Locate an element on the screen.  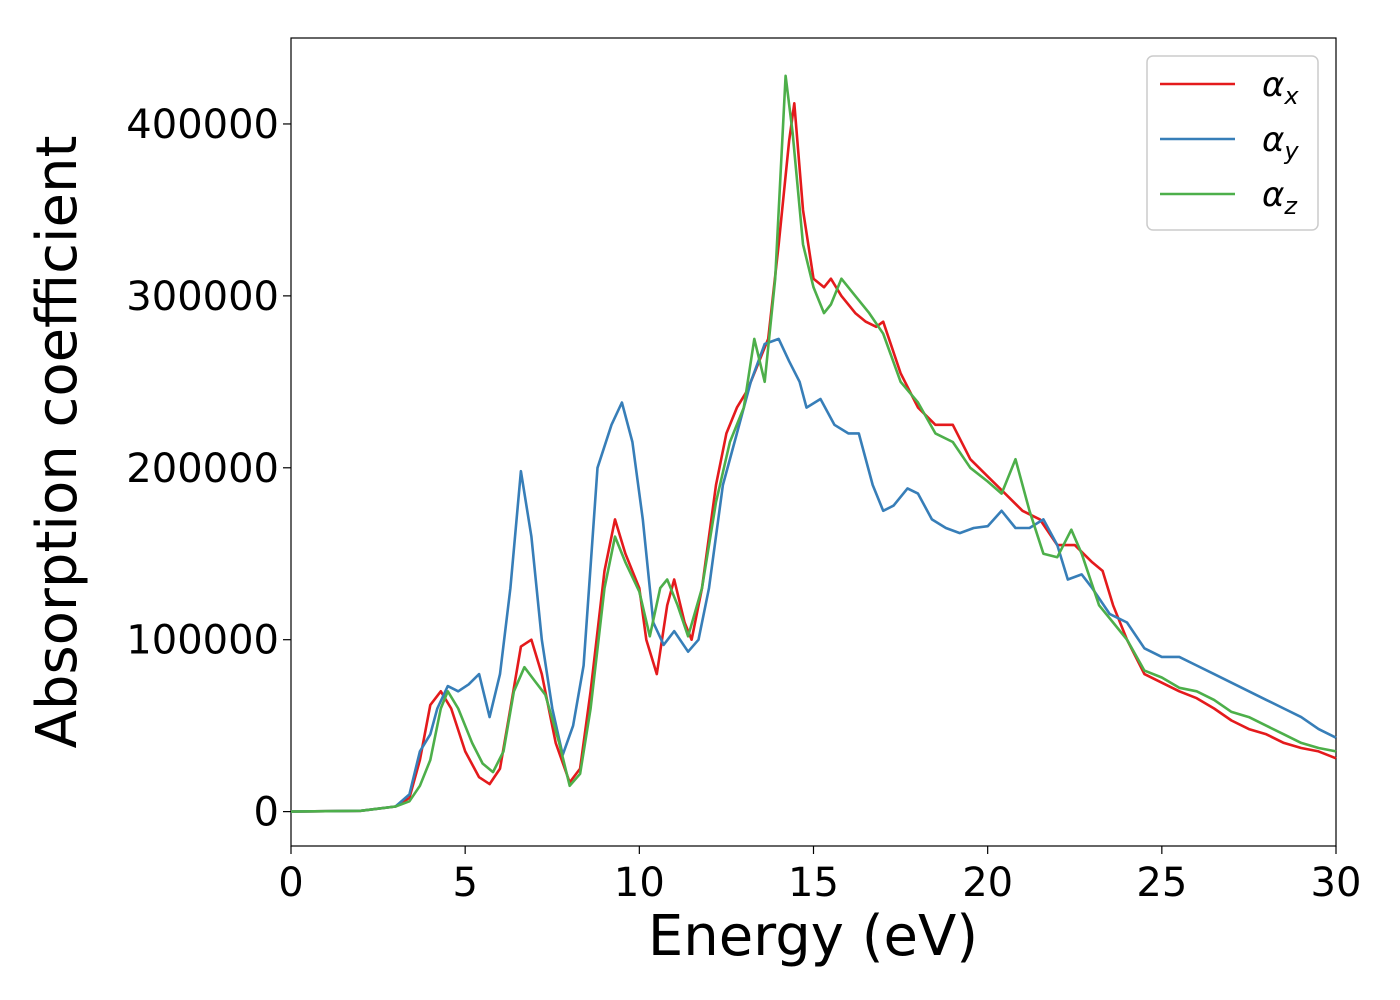
y-tick-label: 200000 is located at coordinates (202, 469).